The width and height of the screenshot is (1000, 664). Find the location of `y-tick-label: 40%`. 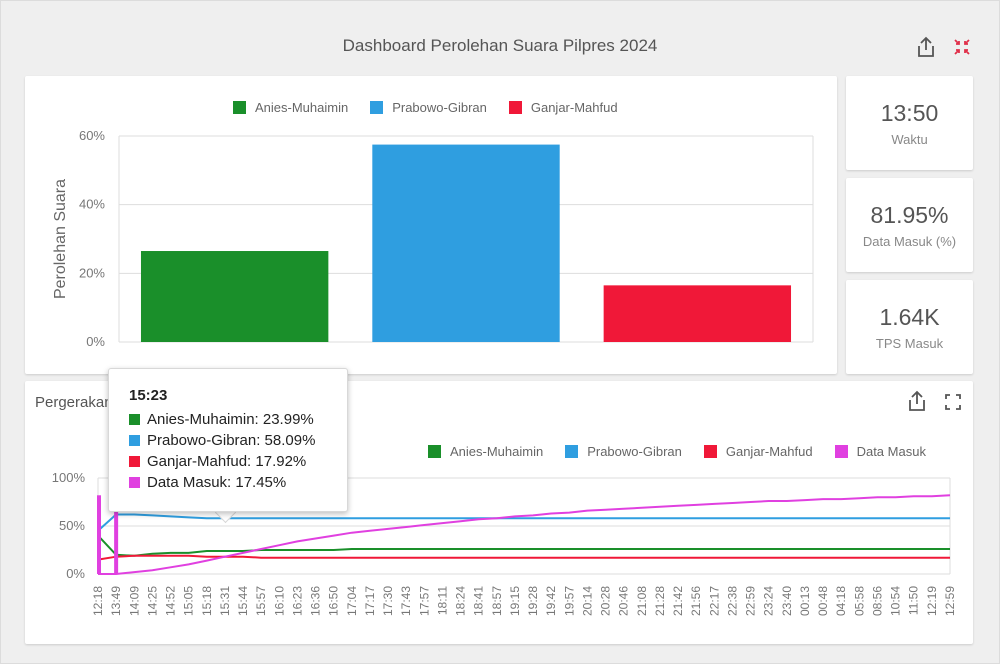

y-tick-label: 40% is located at coordinates (92, 204).